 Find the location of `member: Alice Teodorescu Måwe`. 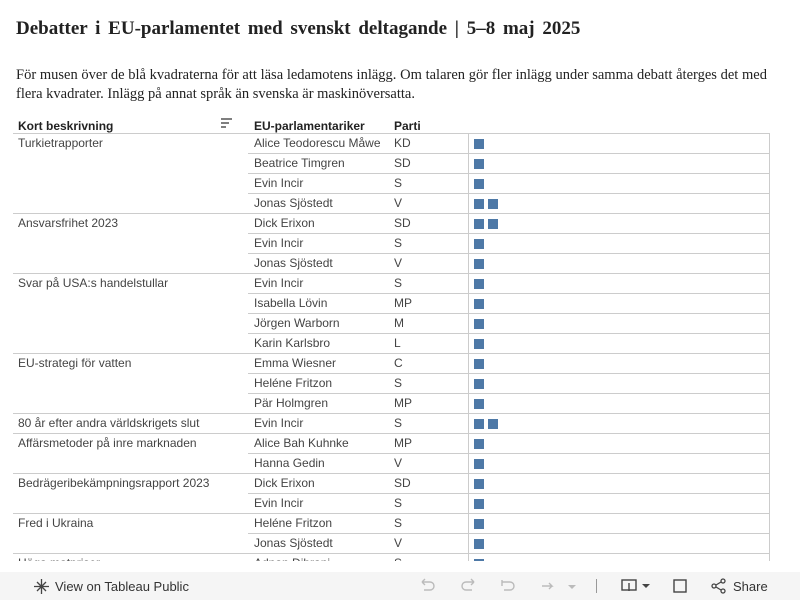

member: Alice Teodorescu Måwe is located at coordinates (317, 143).